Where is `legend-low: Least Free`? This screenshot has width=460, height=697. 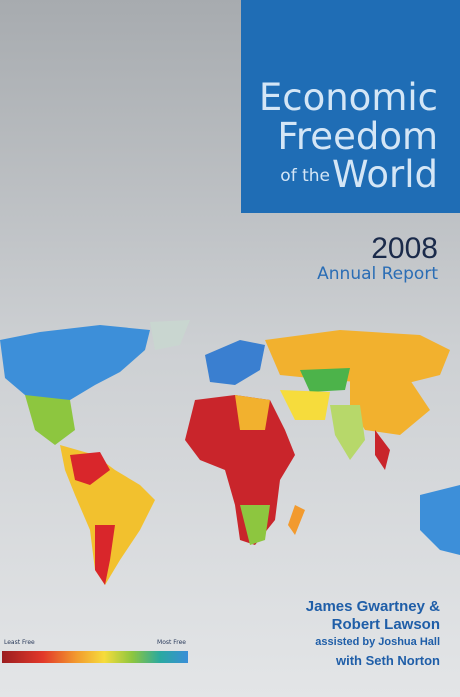 legend-low: Least Free is located at coordinates (19, 642).